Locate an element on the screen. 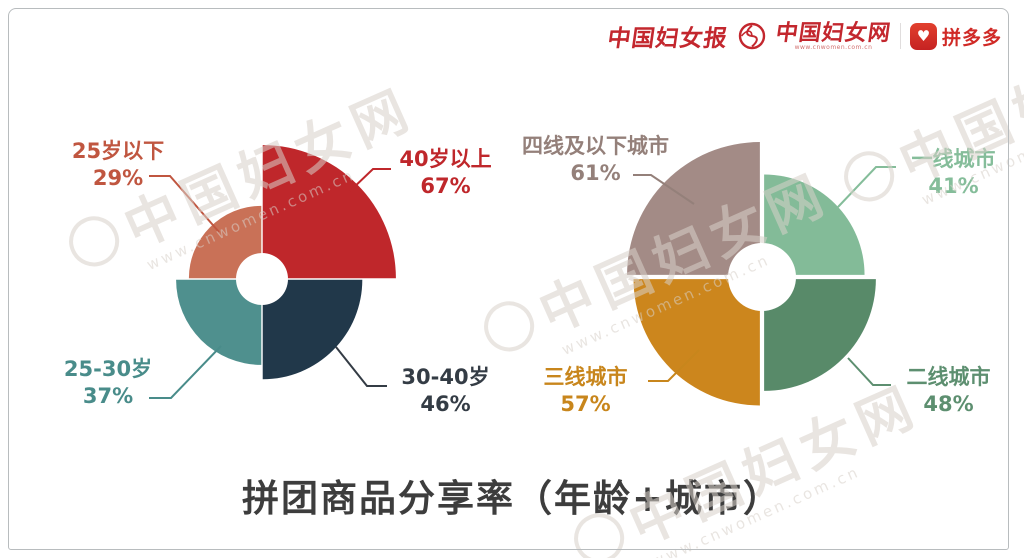  china-womens-news-logo: 中国妇女报 is located at coordinates (667, 38).